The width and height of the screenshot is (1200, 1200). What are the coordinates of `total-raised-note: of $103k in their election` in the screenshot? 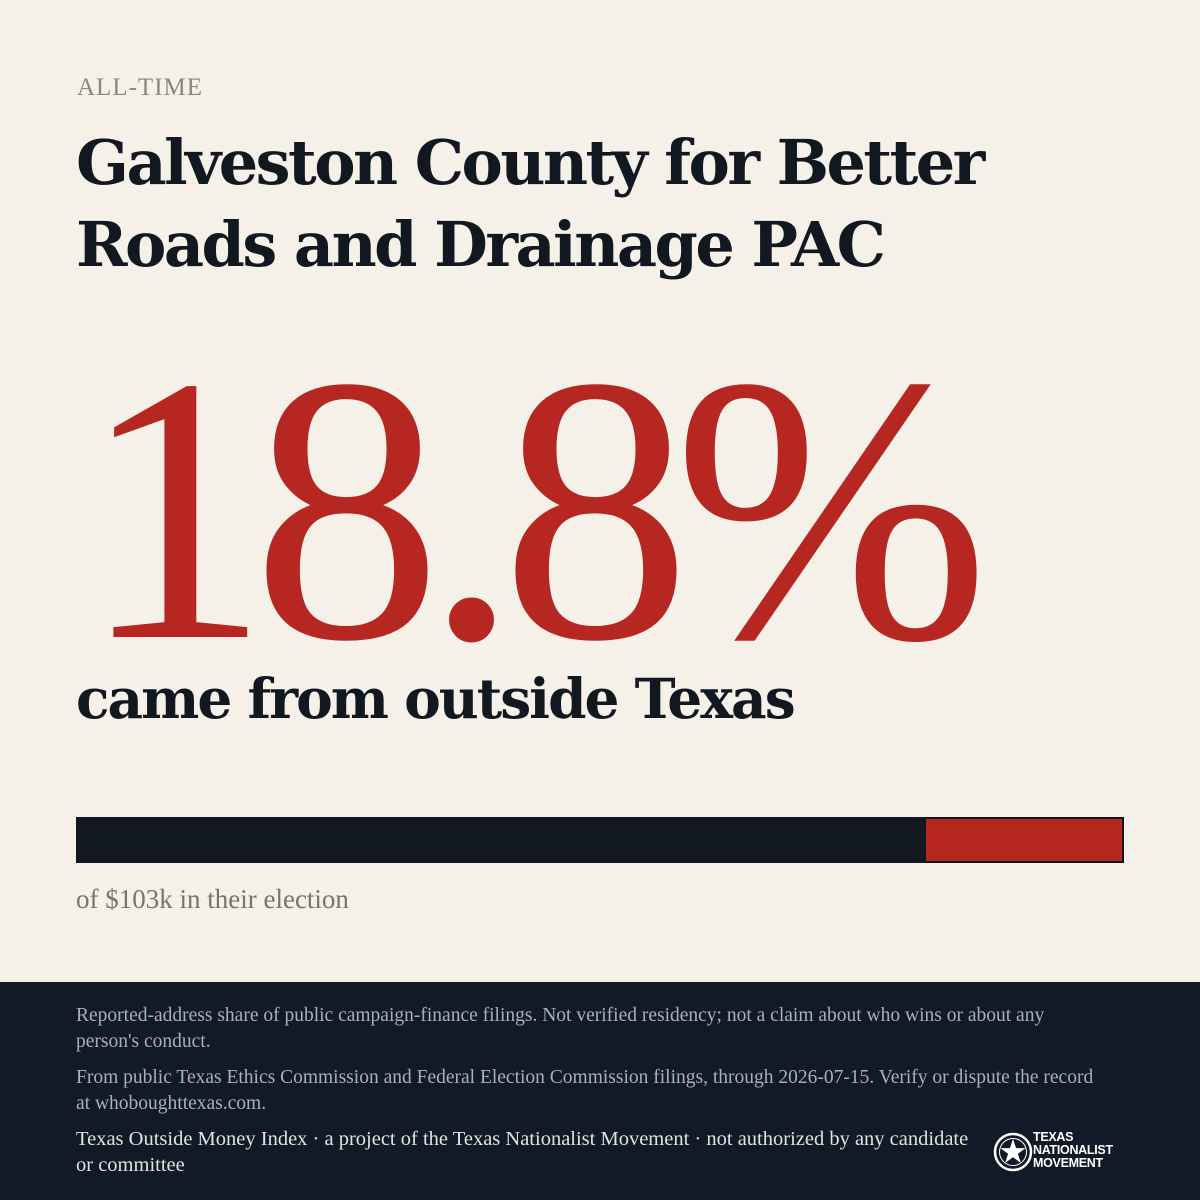 It's located at (212, 899).